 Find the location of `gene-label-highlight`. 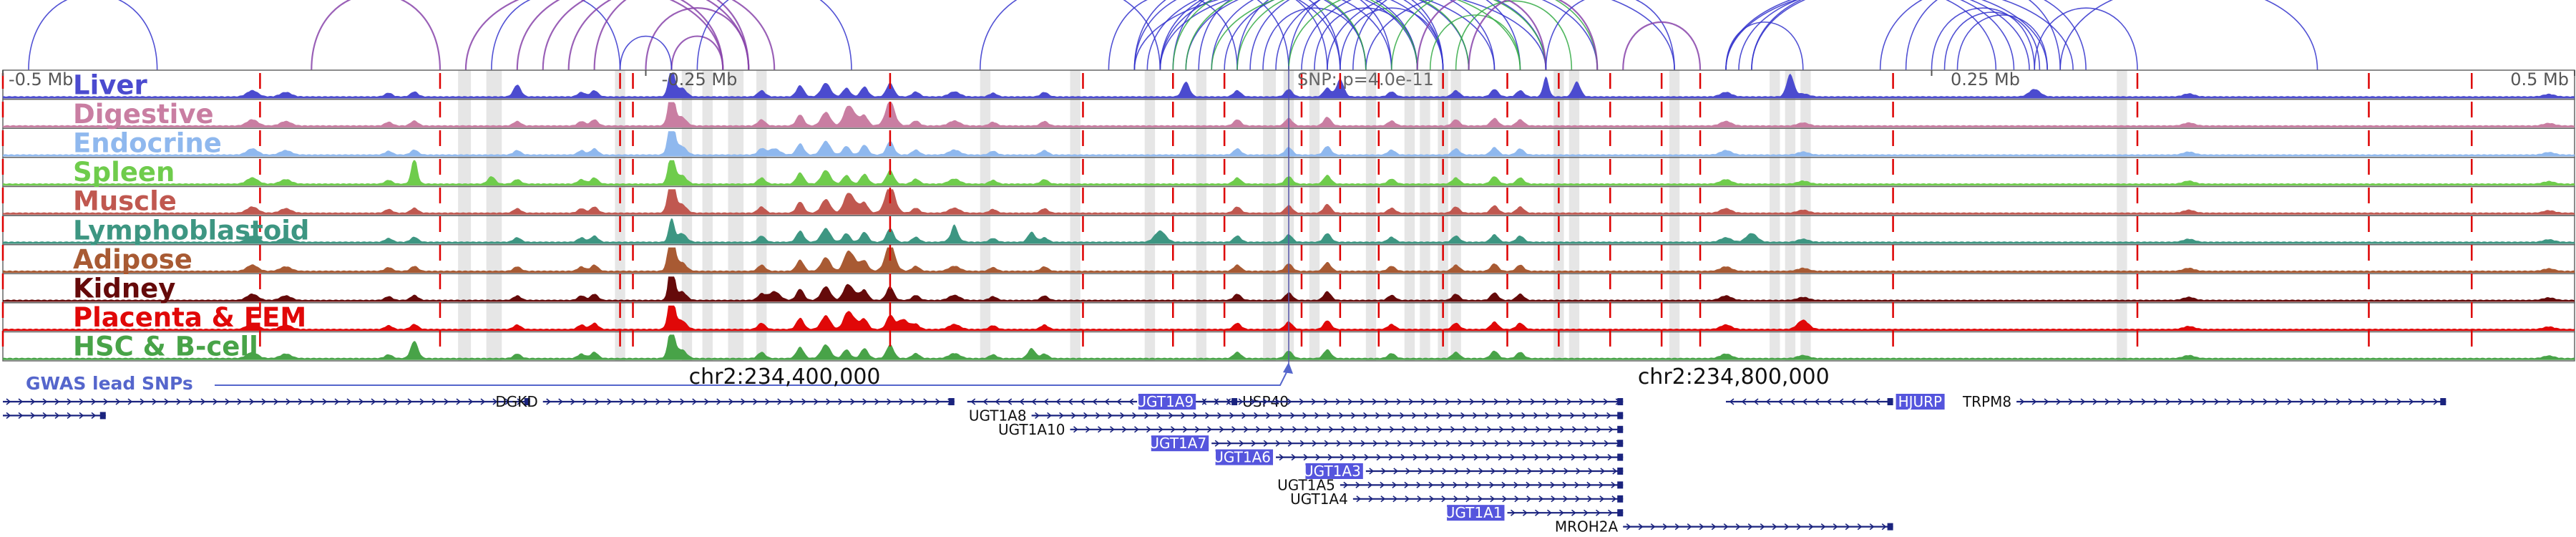

gene-label-highlight is located at coordinates (1920, 402).